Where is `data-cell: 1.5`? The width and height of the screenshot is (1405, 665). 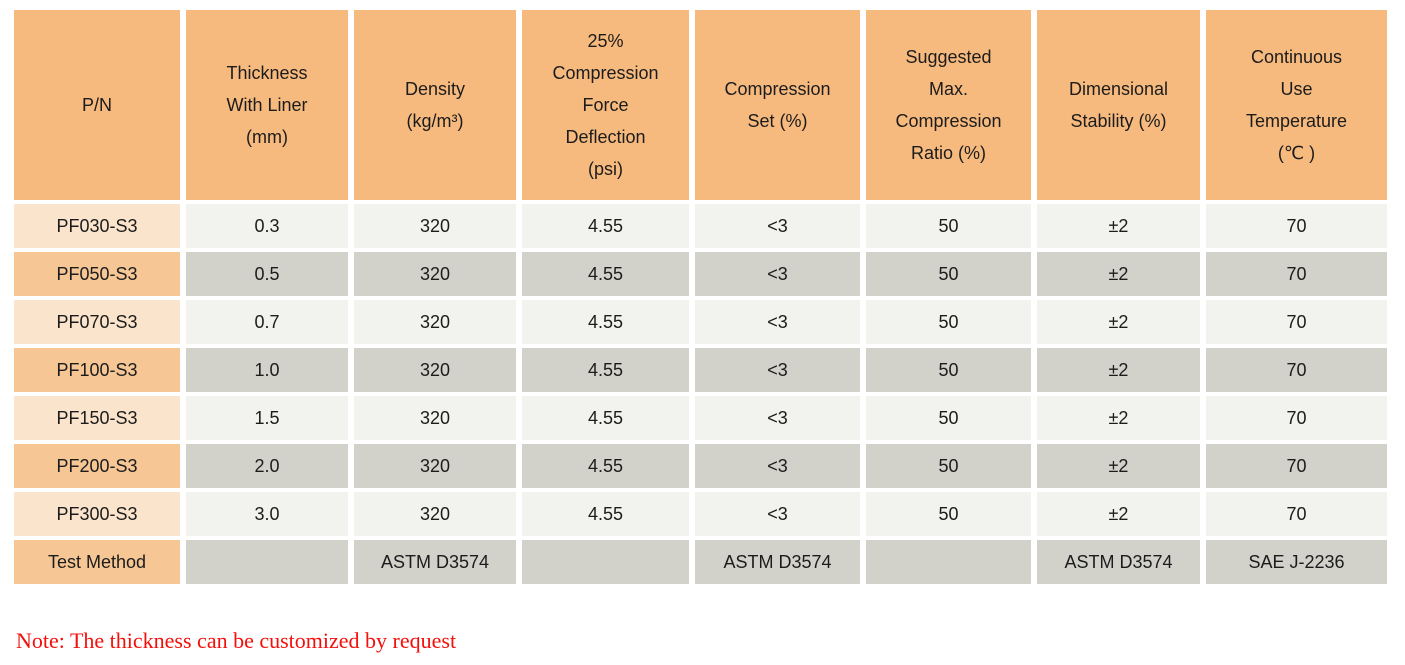
data-cell: 1.5 is located at coordinates (267, 418).